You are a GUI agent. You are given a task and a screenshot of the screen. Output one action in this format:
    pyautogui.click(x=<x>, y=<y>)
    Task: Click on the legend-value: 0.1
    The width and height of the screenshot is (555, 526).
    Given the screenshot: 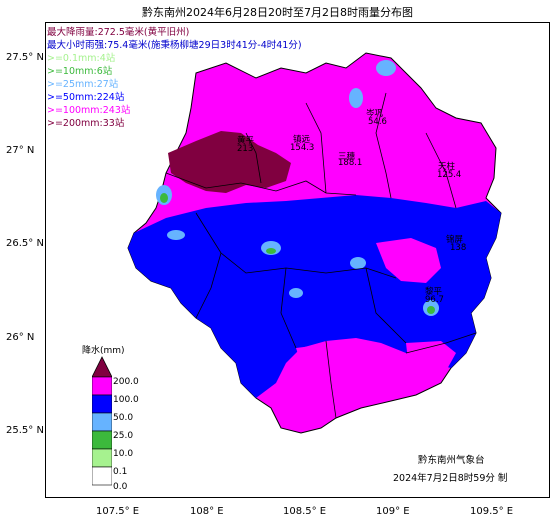 What is the action you would take?
    pyautogui.click(x=120, y=472)
    